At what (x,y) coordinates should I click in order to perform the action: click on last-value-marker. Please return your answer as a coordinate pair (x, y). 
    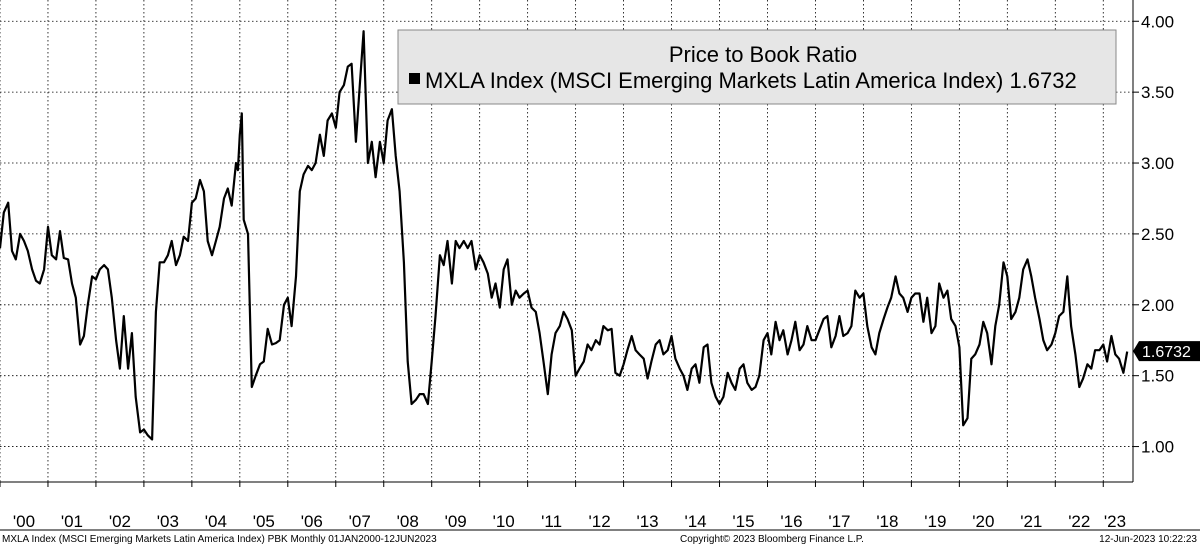
    Looking at the image, I should click on (1166, 351).